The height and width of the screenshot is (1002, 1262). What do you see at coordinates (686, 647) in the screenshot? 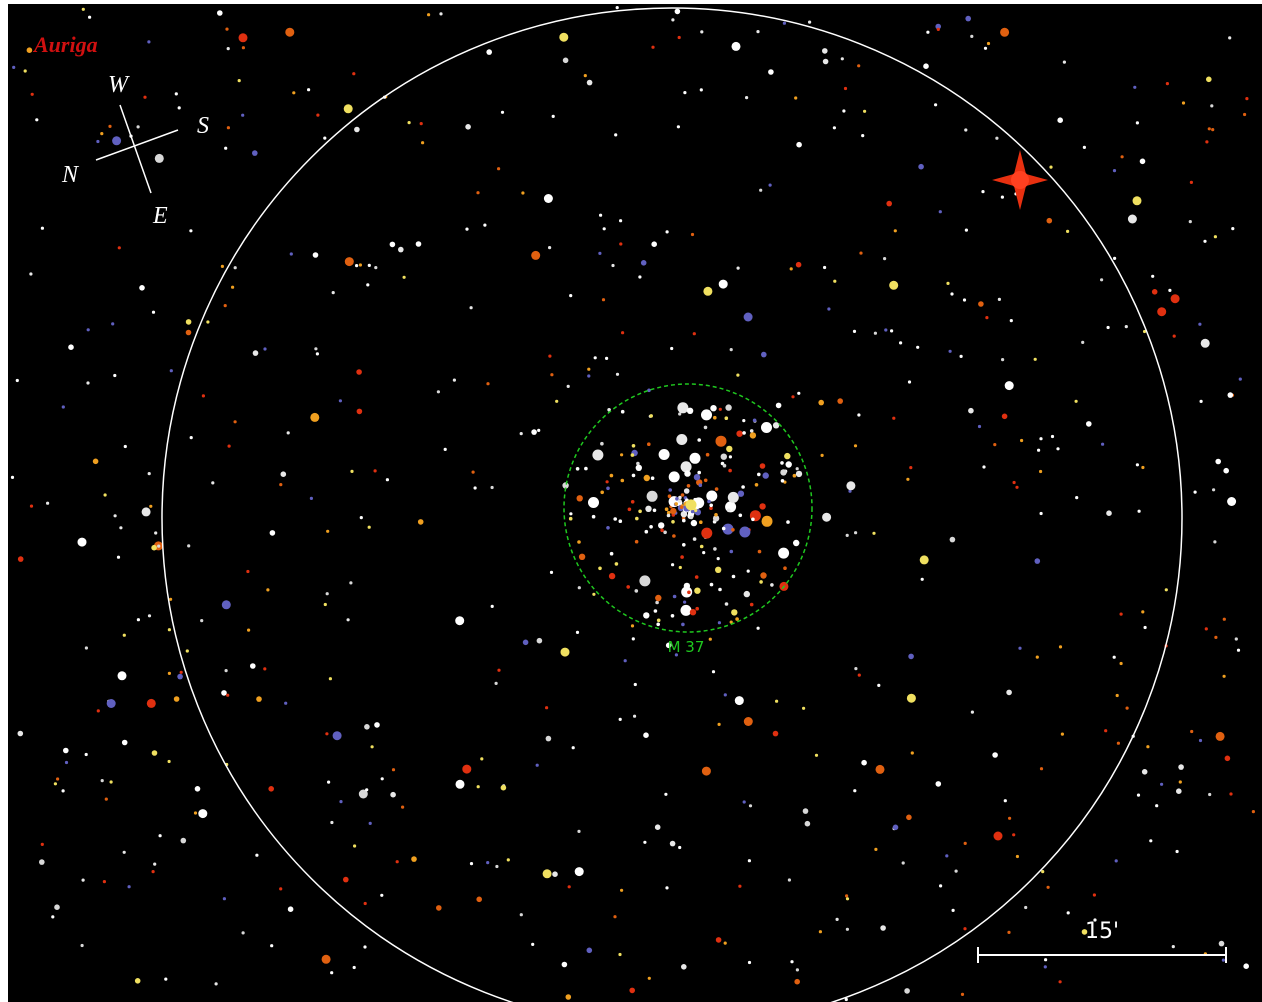
I see `object-label: M 37` at bounding box center [686, 647].